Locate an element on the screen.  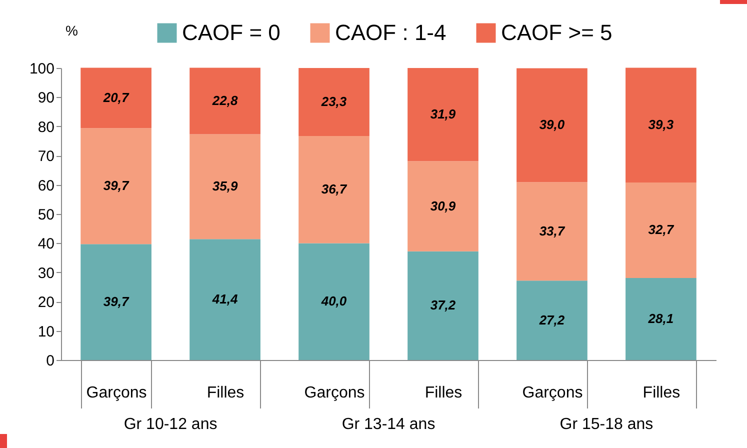
data-label: 22,8 is located at coordinates (224, 100).